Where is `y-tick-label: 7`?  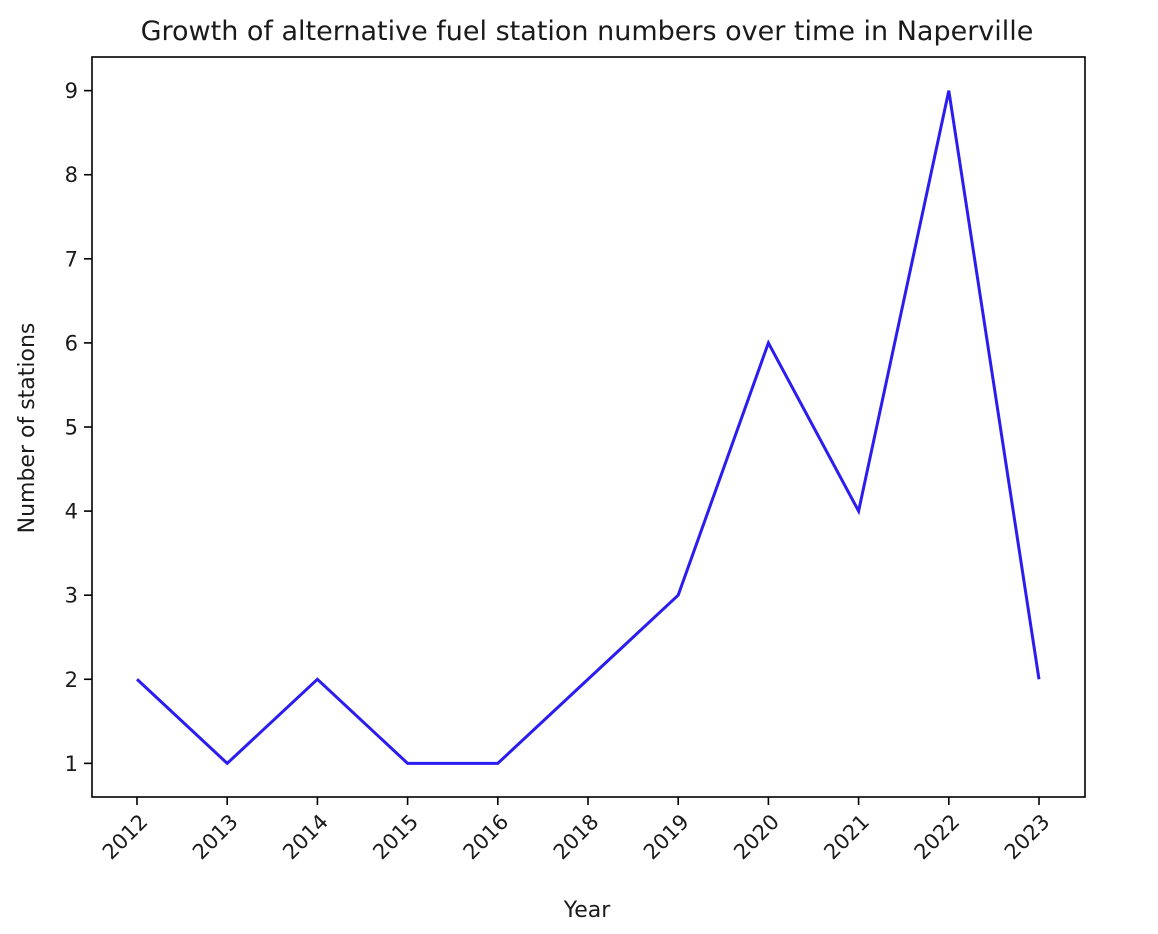 y-tick-label: 7 is located at coordinates (71, 259).